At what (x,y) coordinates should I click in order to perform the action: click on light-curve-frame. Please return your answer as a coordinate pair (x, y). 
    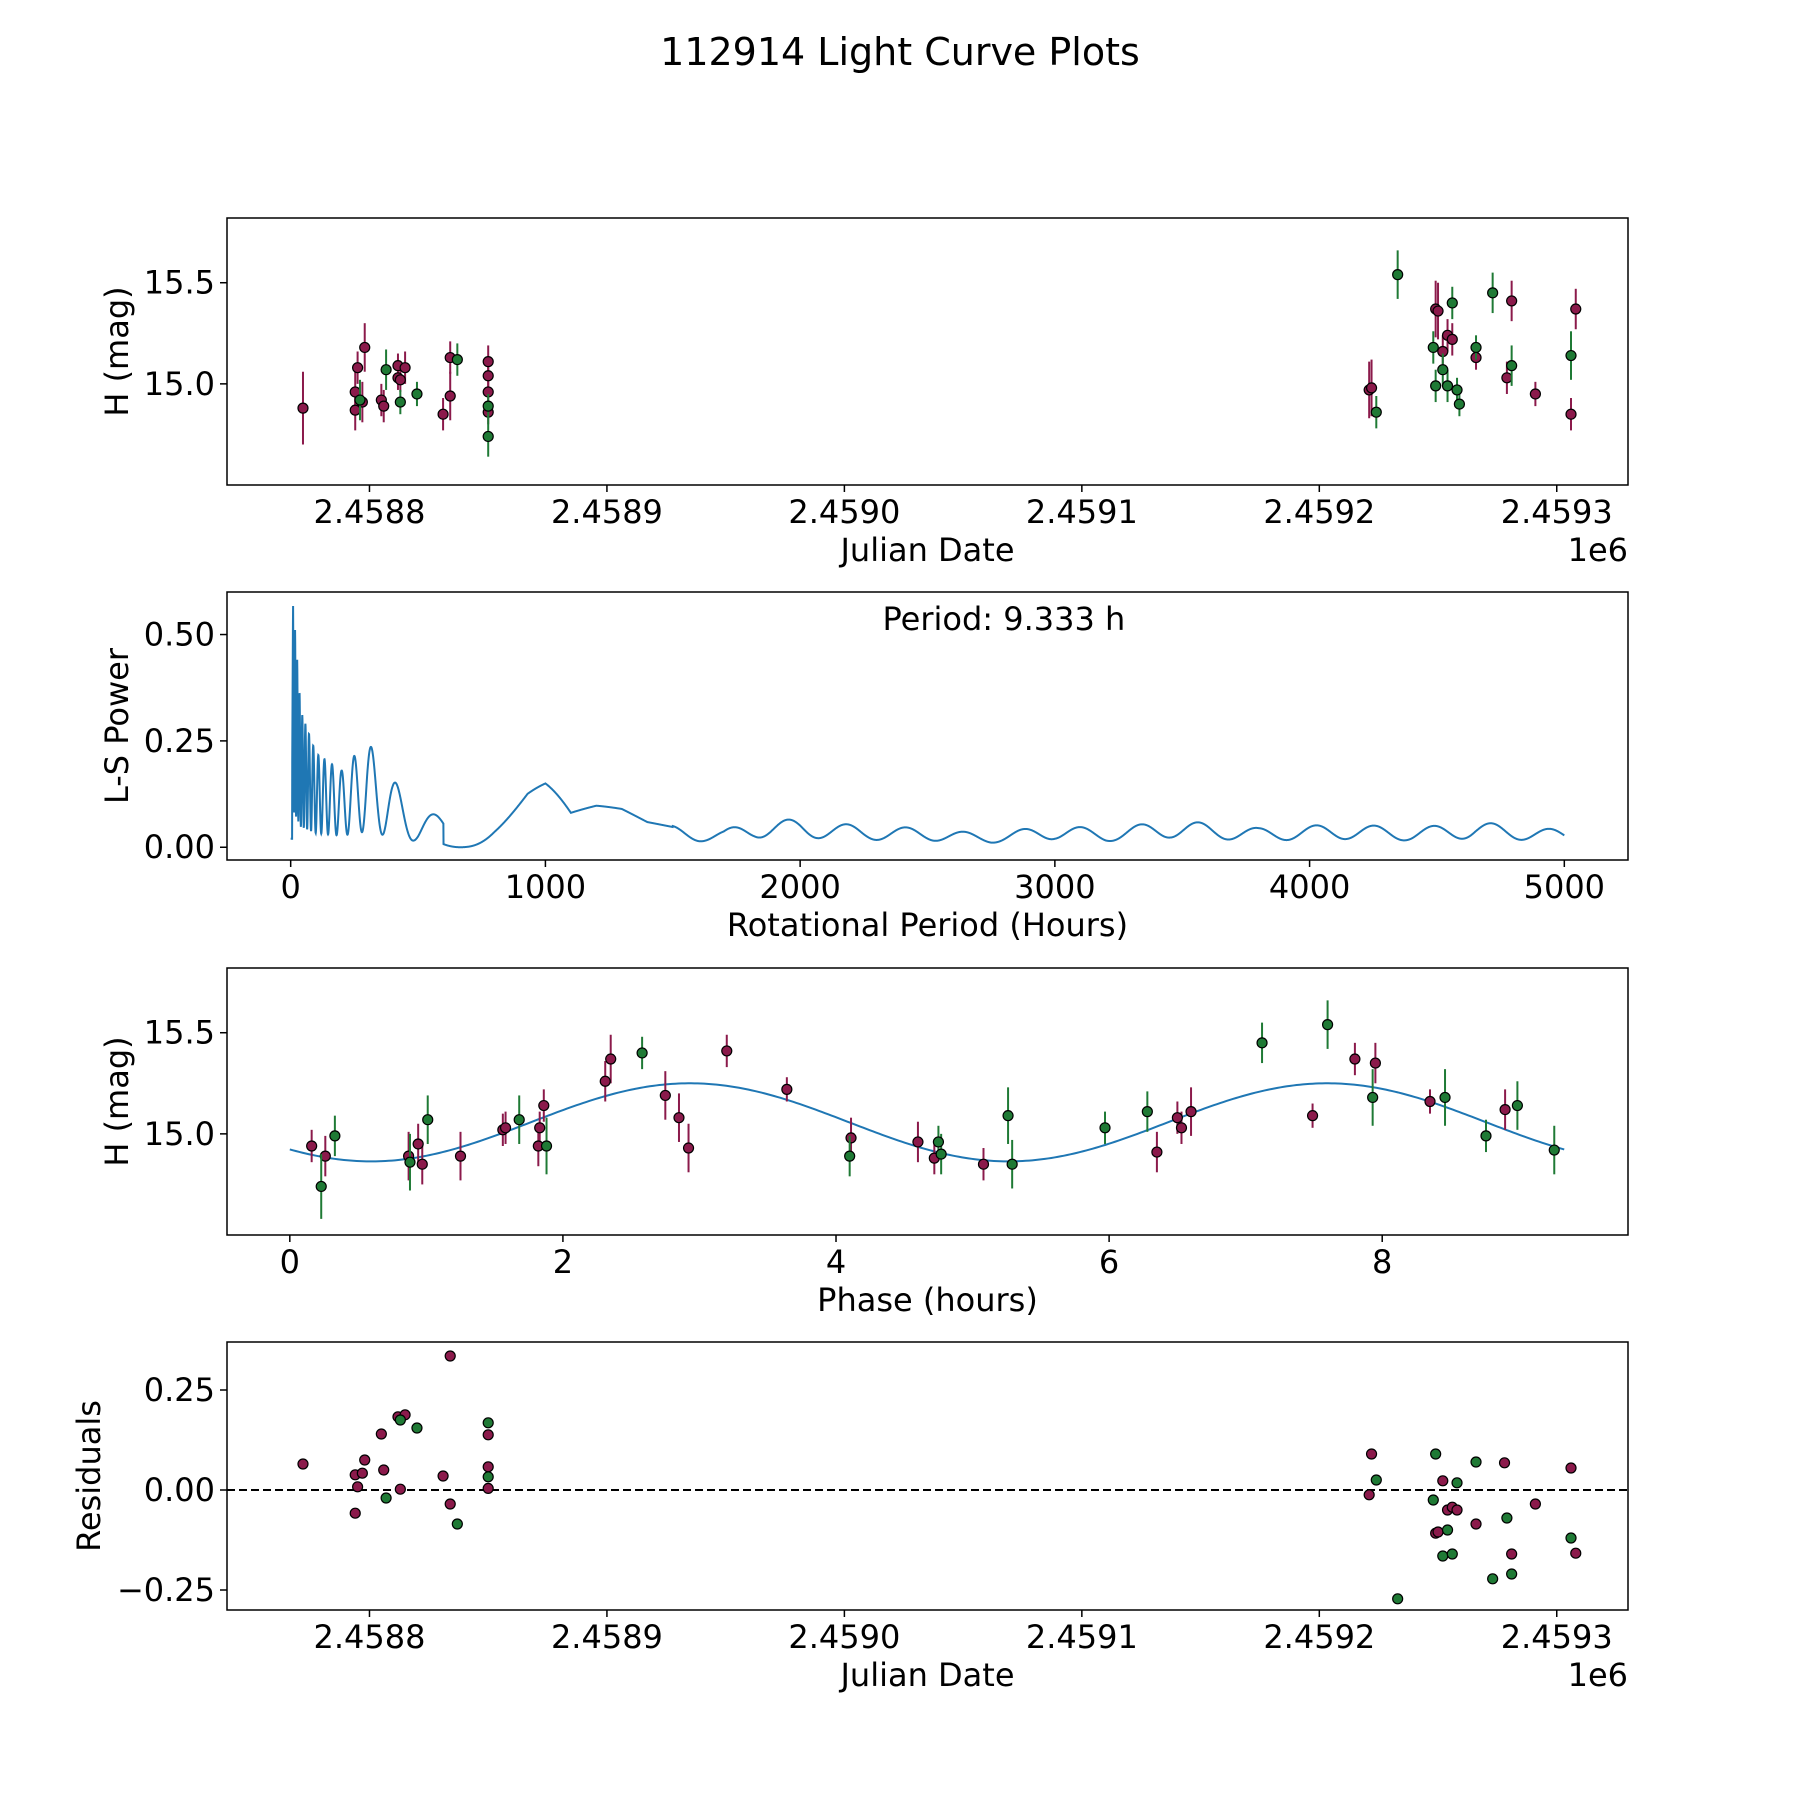
    Looking at the image, I should click on (927, 351).